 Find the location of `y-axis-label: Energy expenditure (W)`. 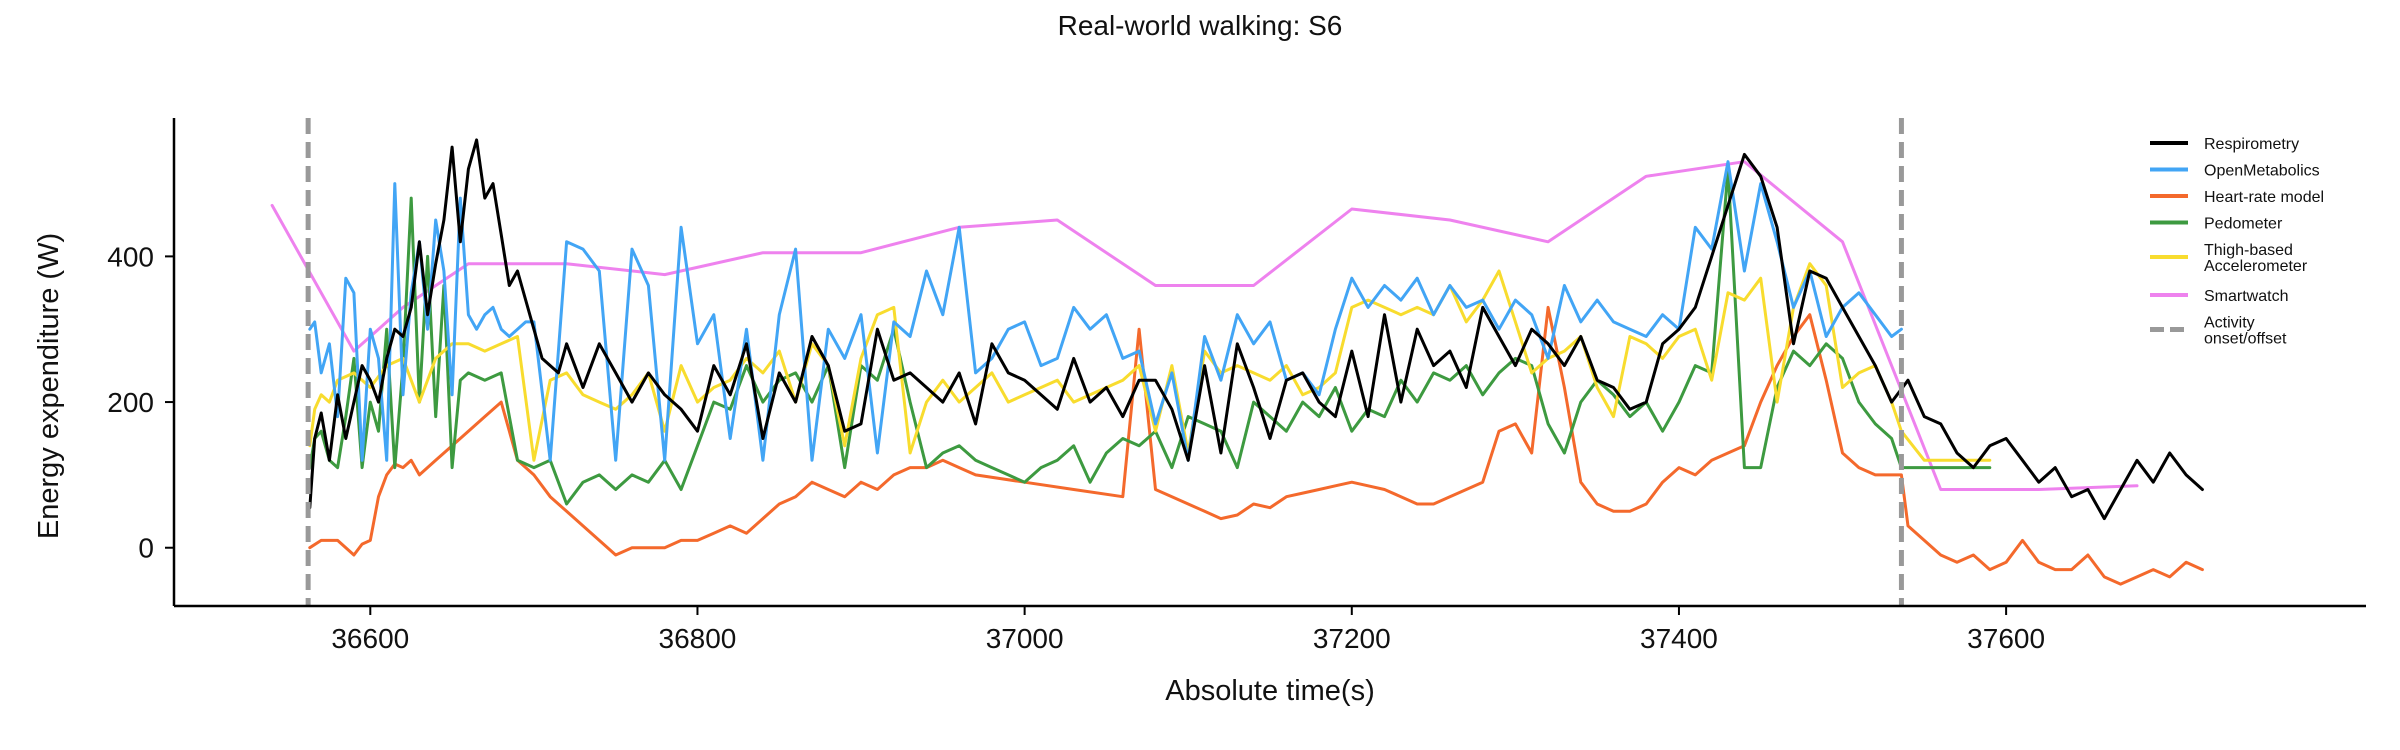

y-axis-label: Energy expenditure (W) is located at coordinates (49, 386).